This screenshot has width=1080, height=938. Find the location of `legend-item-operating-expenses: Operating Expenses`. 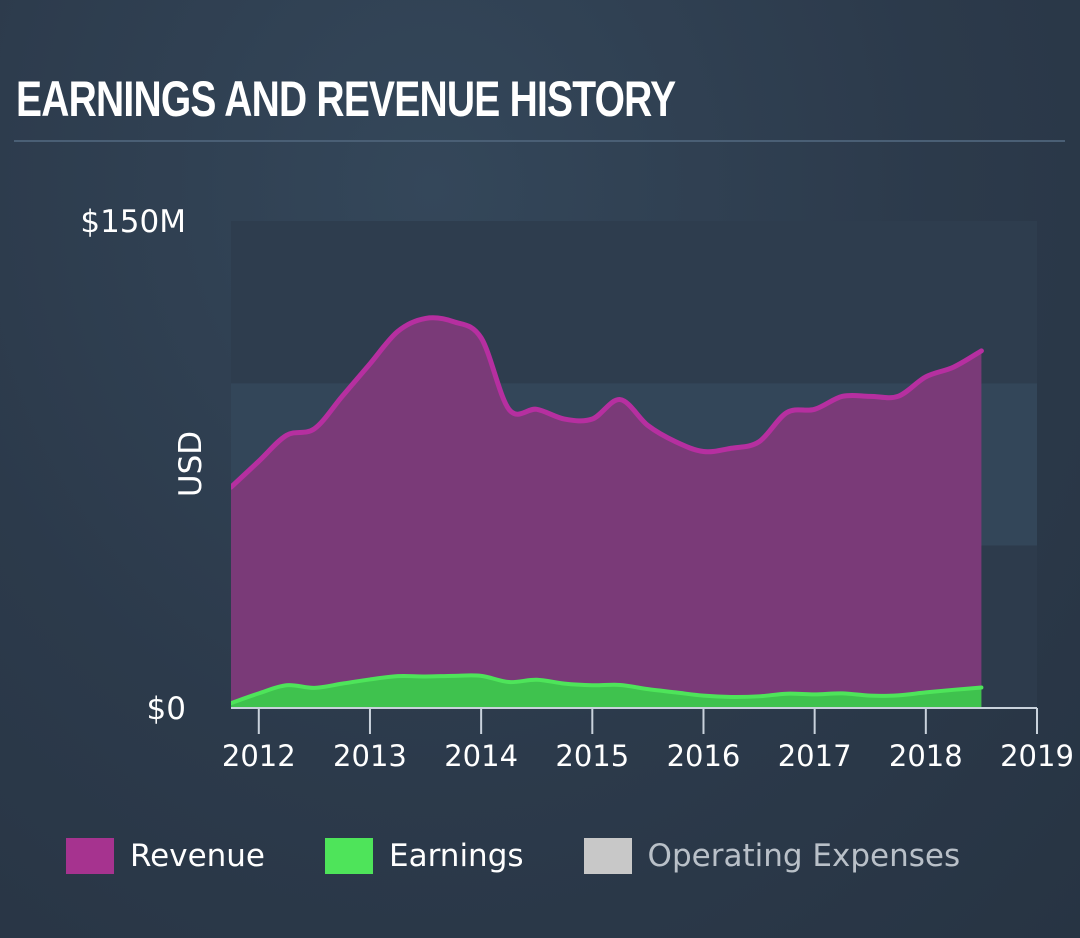

legend-item-operating-expenses: Operating Expenses is located at coordinates (772, 856).